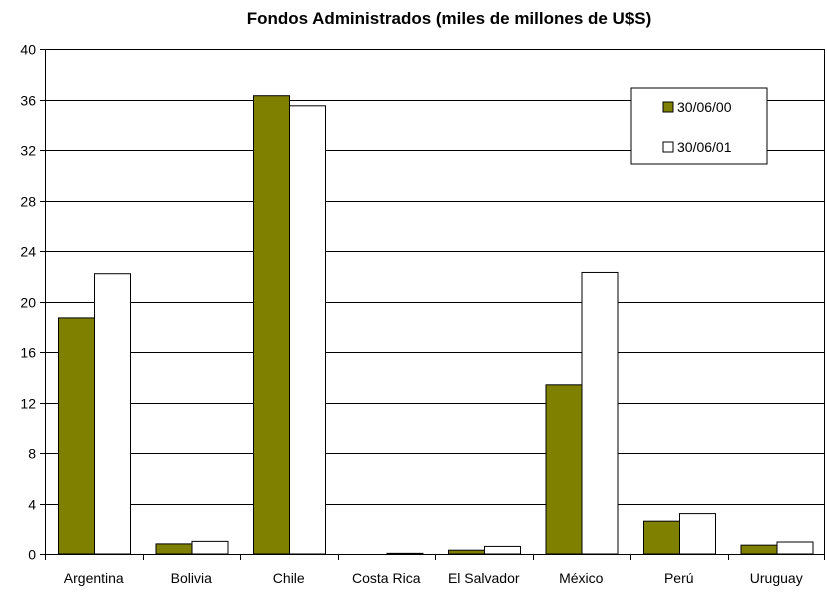  Describe the element at coordinates (28, 353) in the screenshot. I see `y-tick-label: 16` at that location.